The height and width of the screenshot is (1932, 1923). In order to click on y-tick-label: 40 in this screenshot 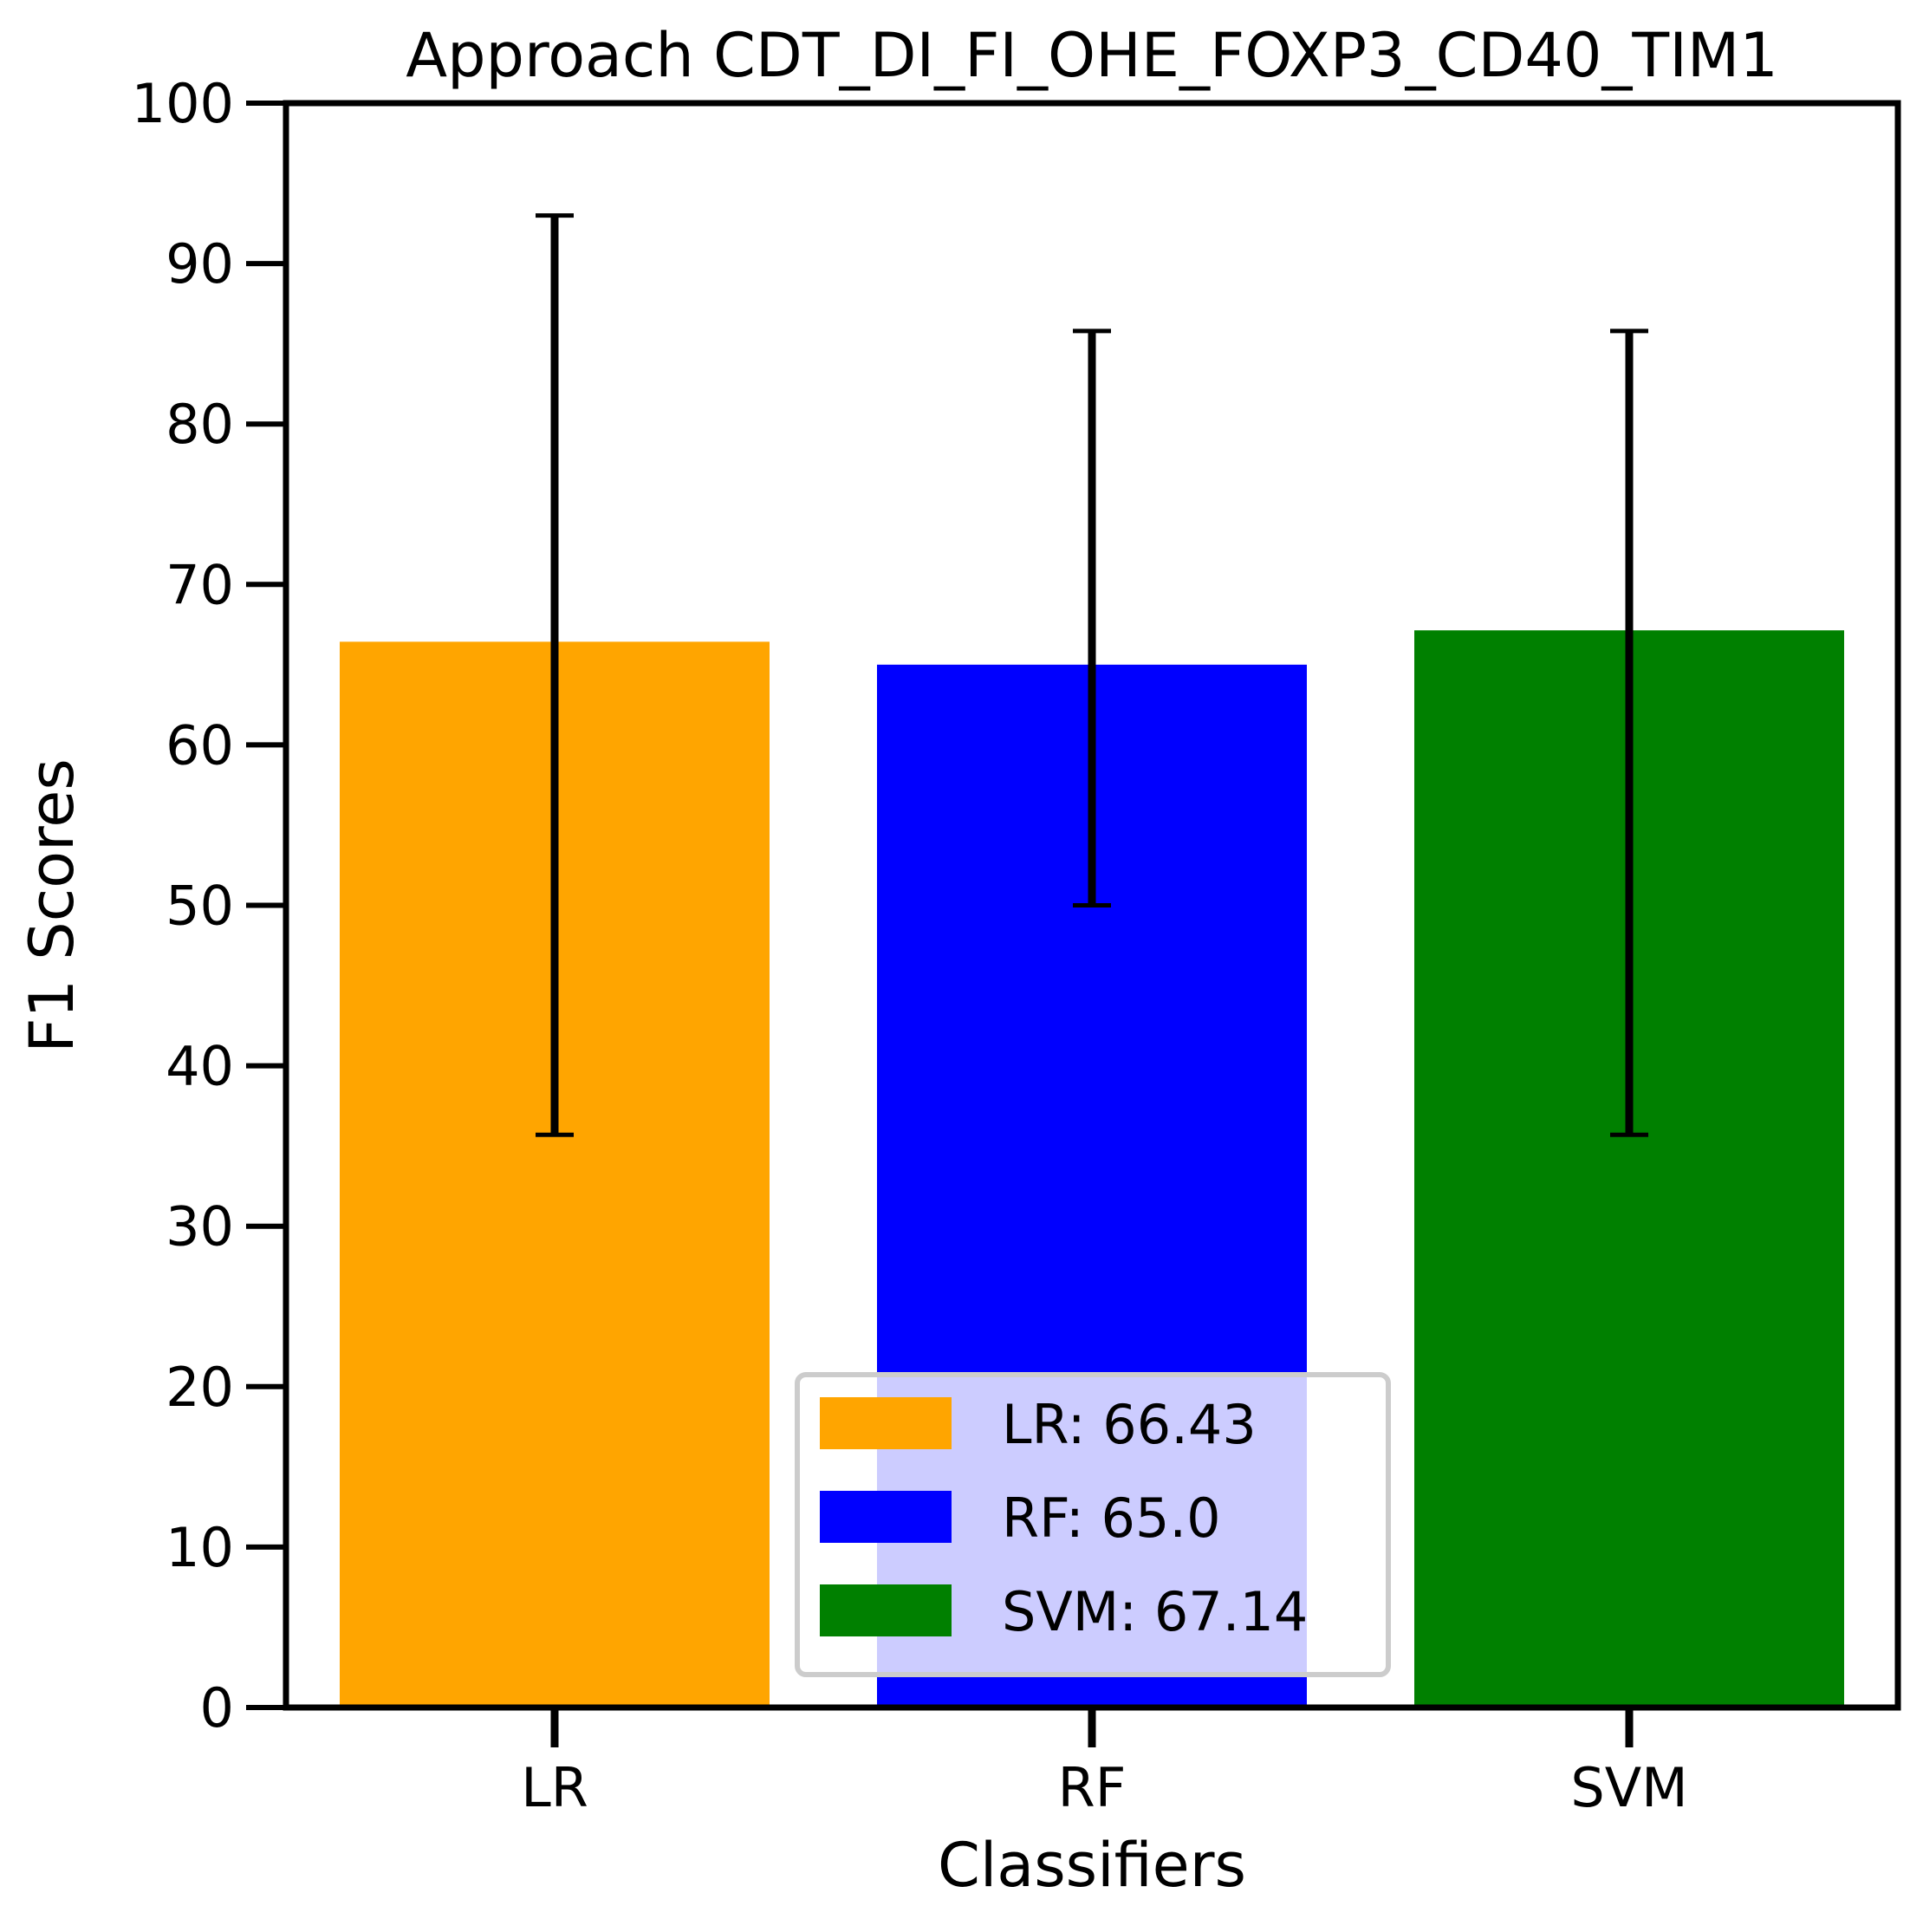, I will do `click(200, 1066)`.